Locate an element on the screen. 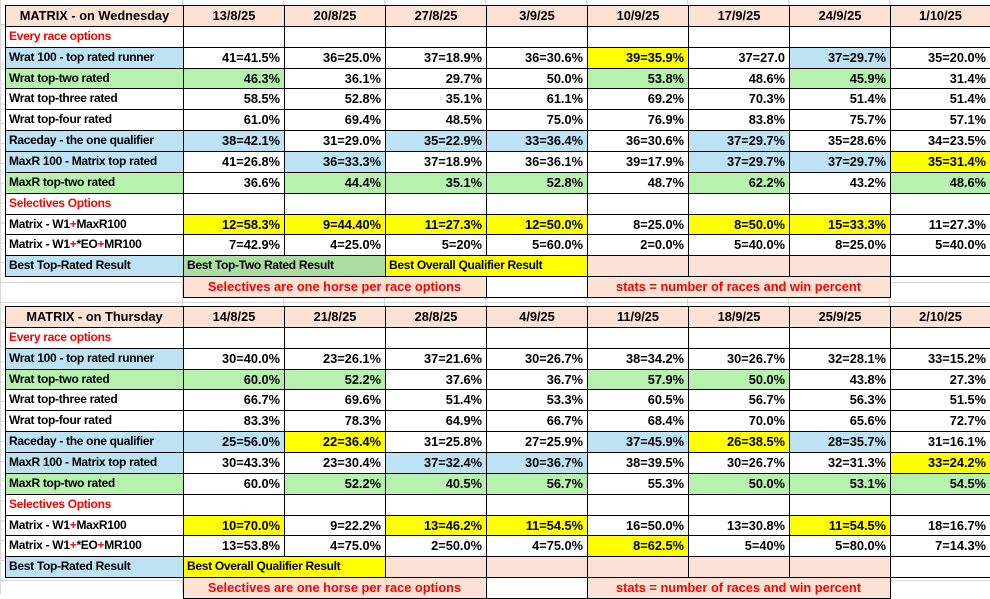  value-cell: 56.7% is located at coordinates (537, 483).